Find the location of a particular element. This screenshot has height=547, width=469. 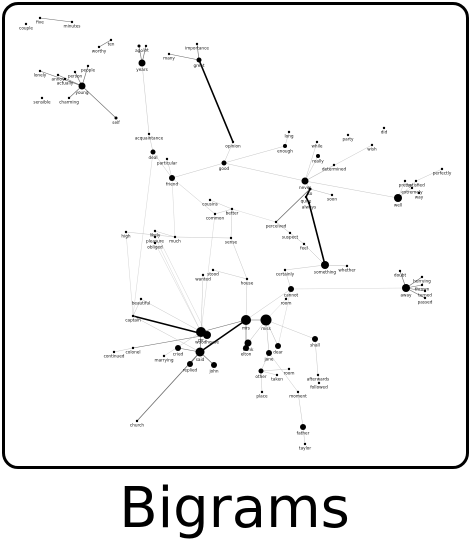

edge-certainly-cannot is located at coordinates (288, 279).